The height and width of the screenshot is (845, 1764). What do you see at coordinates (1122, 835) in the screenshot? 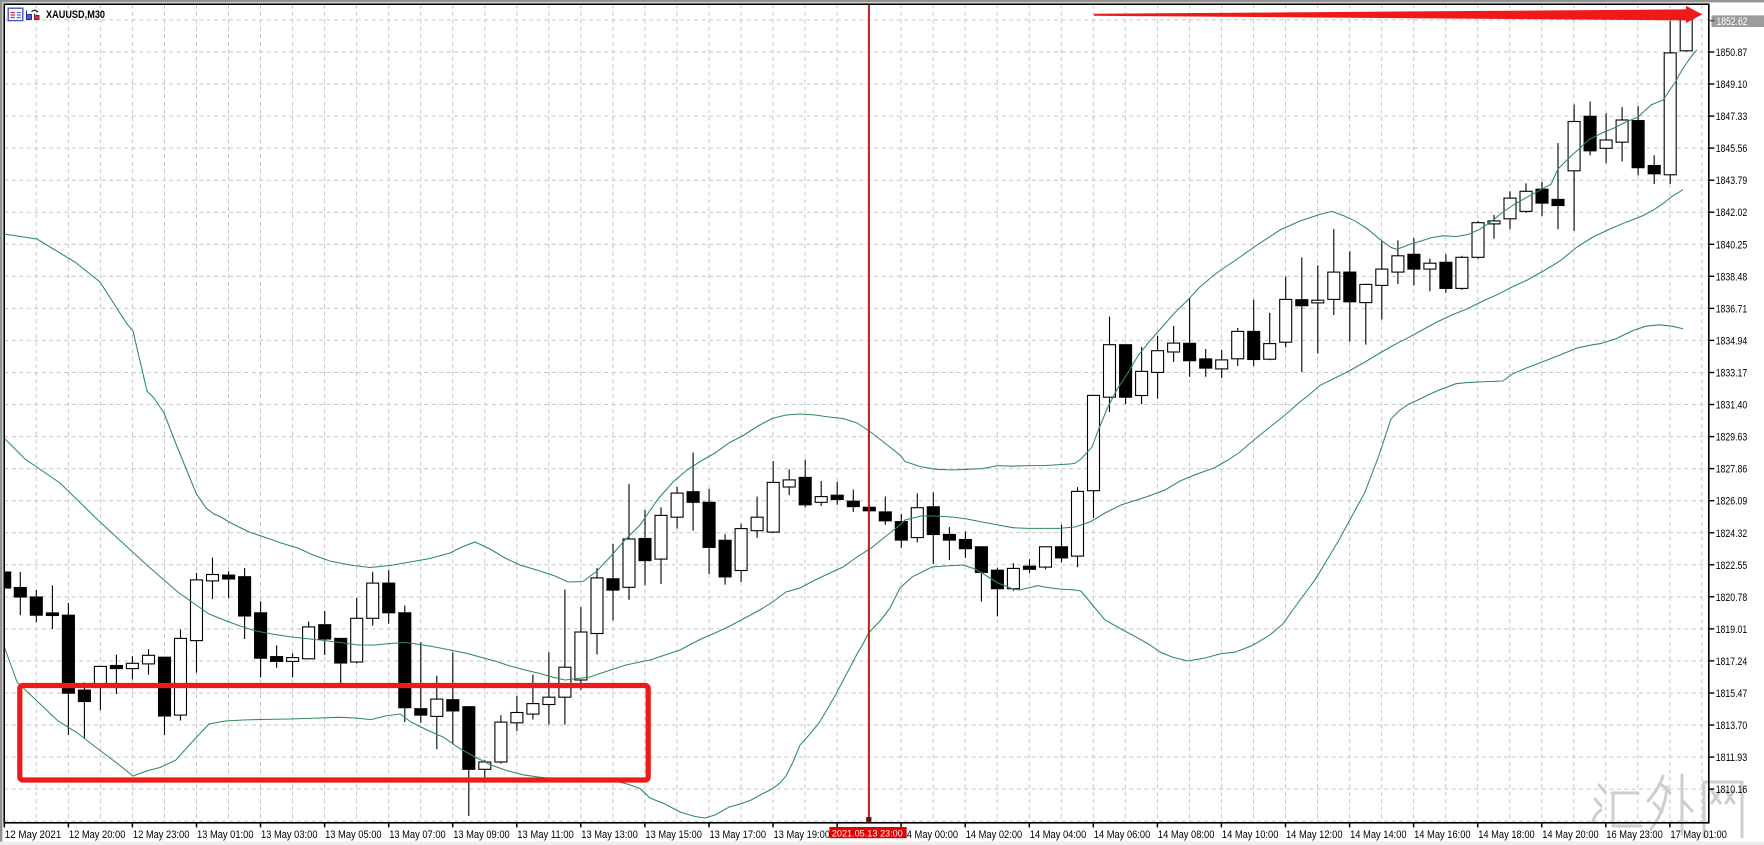
I see `svg-text: 14 May 06:00` at bounding box center [1122, 835].